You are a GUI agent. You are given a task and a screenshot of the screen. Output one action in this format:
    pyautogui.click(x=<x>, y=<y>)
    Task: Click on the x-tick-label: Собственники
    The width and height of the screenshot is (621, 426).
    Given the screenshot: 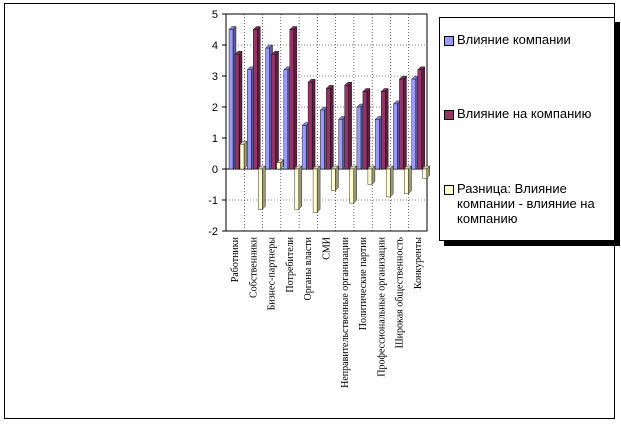 What is the action you would take?
    pyautogui.click(x=253, y=267)
    